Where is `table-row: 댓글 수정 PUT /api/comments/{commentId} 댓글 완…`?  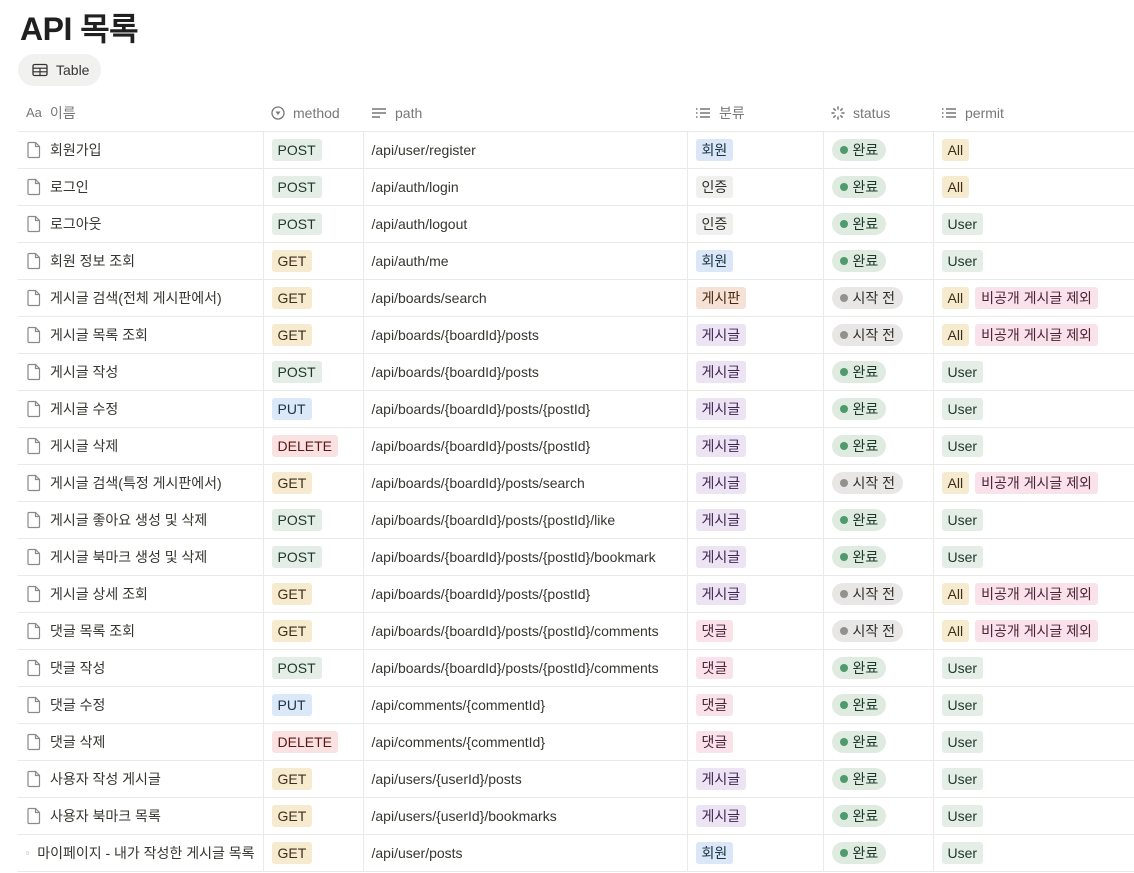 table-row: 댓글 수정 PUT /api/comments/{commentId} 댓글 완… is located at coordinates (576, 705).